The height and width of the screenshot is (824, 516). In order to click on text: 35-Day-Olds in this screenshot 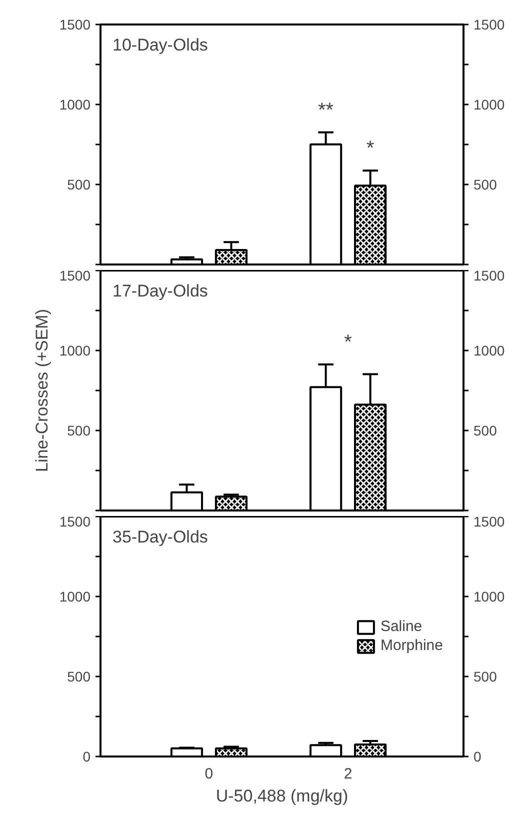, I will do `click(160, 537)`.